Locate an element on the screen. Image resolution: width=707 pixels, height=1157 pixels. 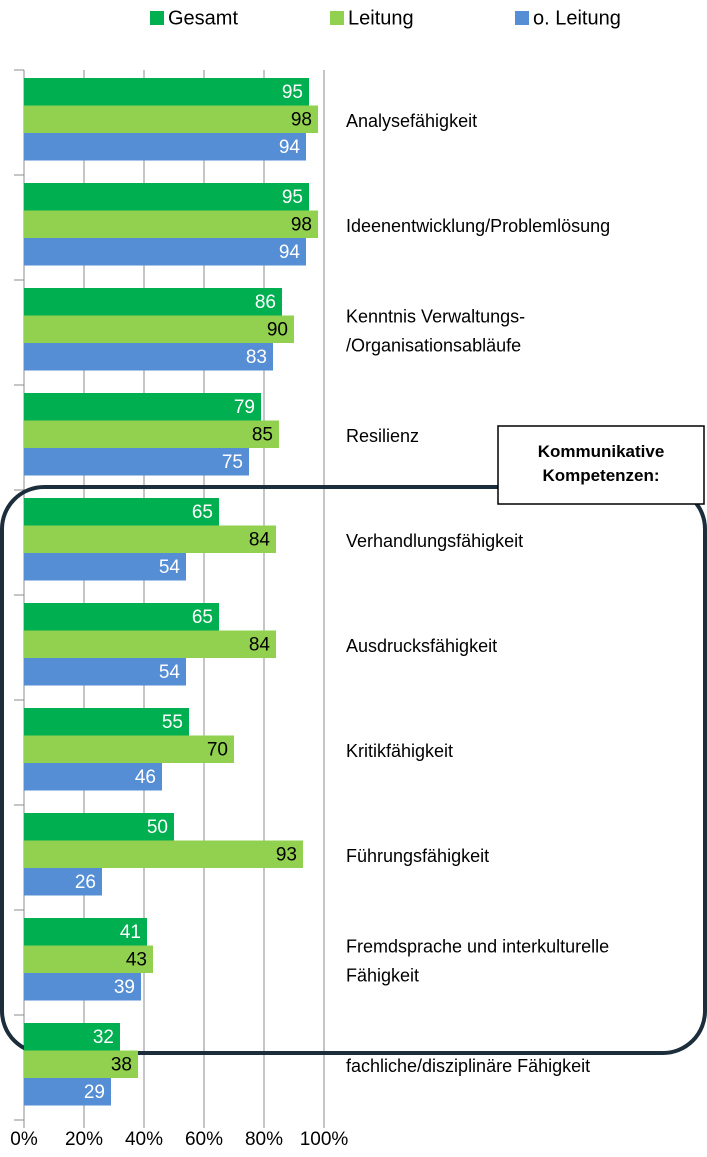
category-label: Verhandlungsfähigkeit is located at coordinates (434, 541).